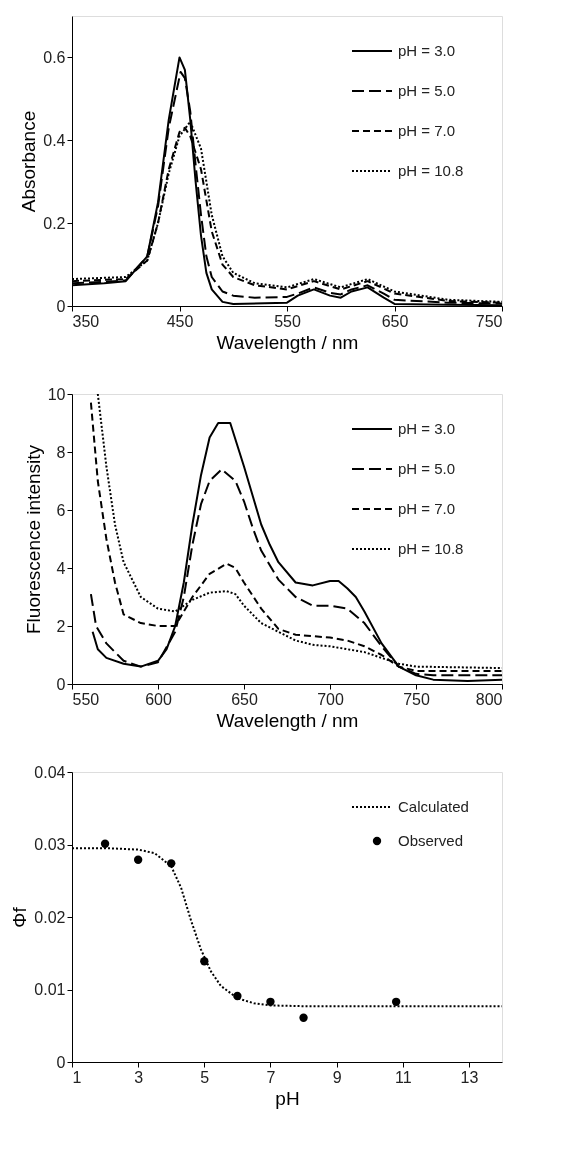  I want to click on y-axis-title: Fluorescence intensity, so click(33, 539).